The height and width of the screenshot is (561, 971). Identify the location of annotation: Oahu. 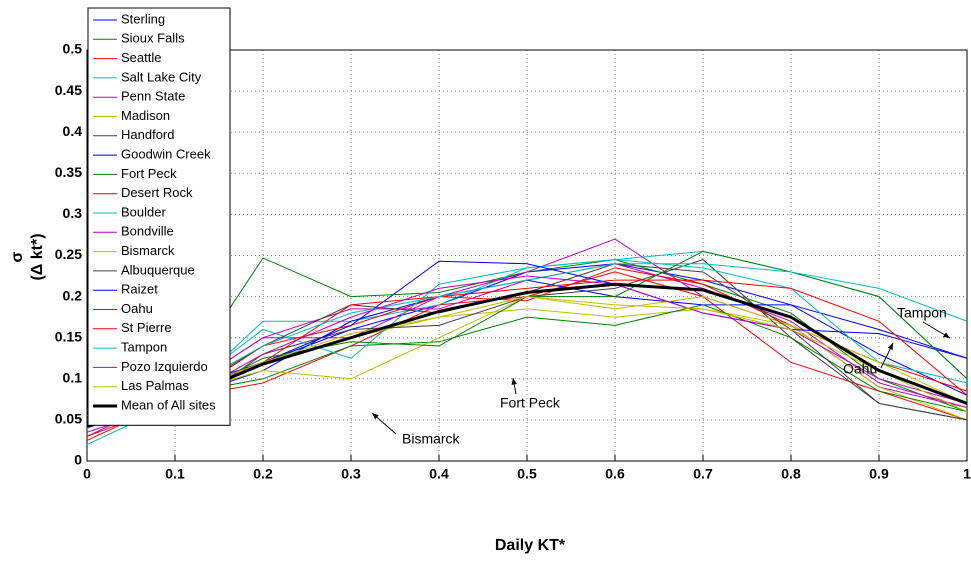
(860, 369).